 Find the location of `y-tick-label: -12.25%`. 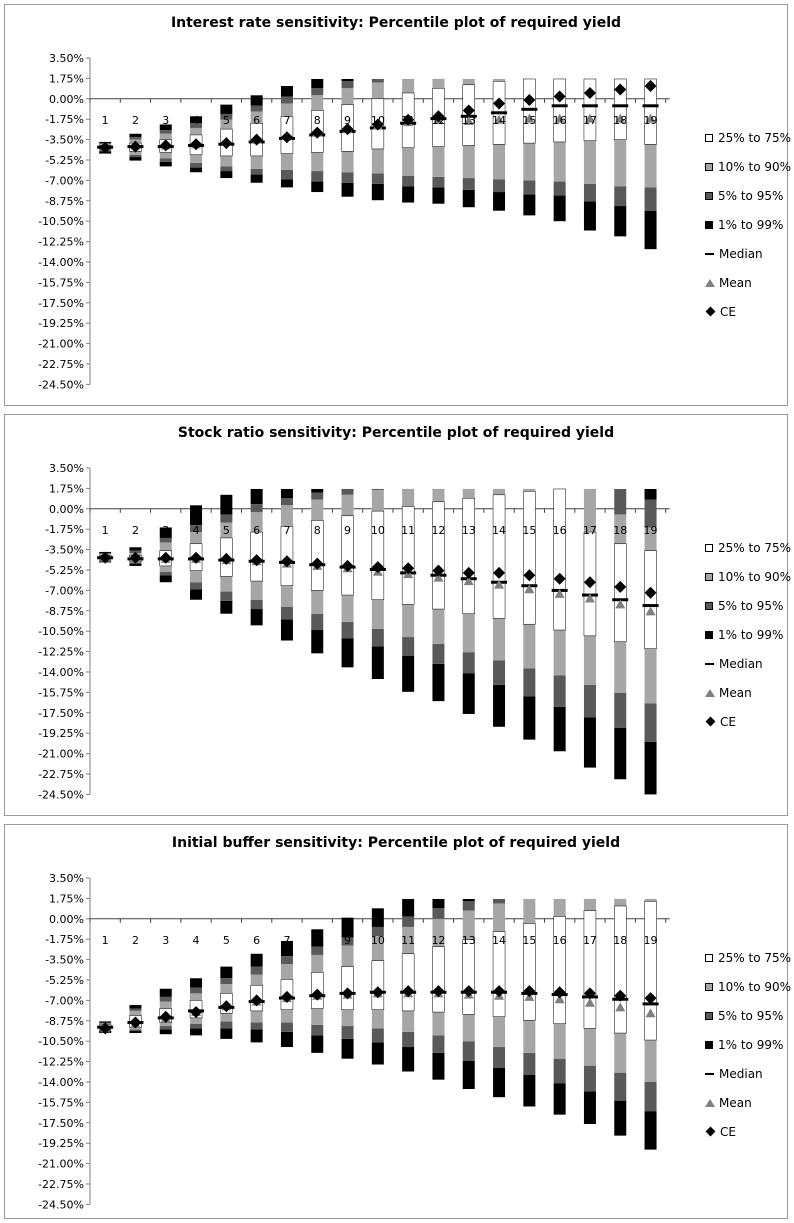

y-tick-label: -12.25% is located at coordinates (61, 652).